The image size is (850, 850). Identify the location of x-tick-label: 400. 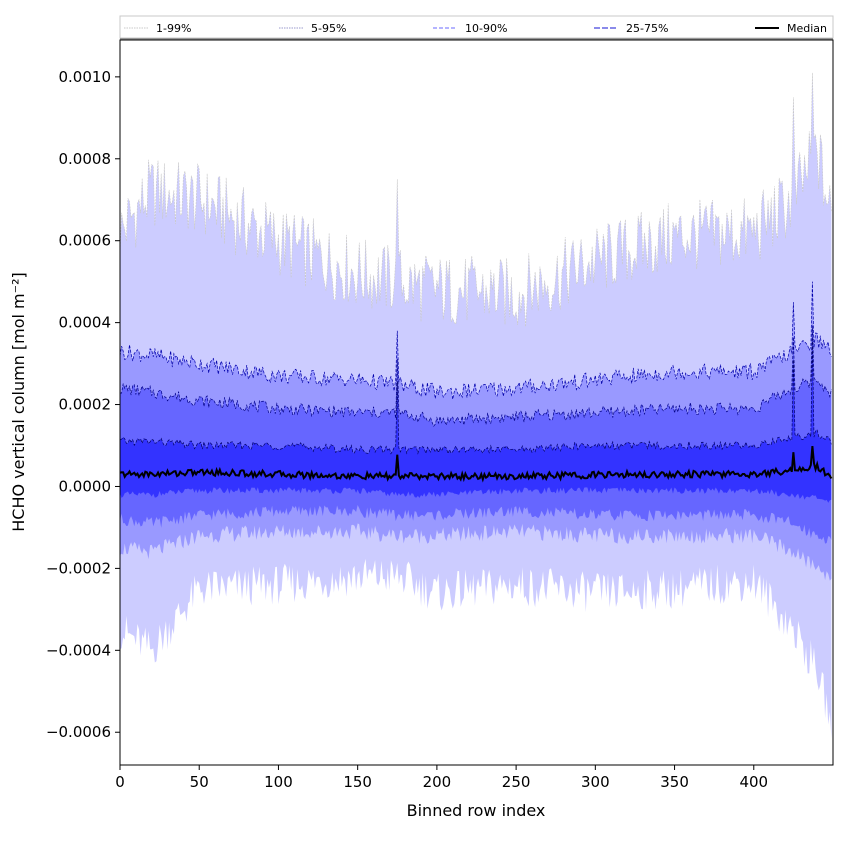
(753, 782).